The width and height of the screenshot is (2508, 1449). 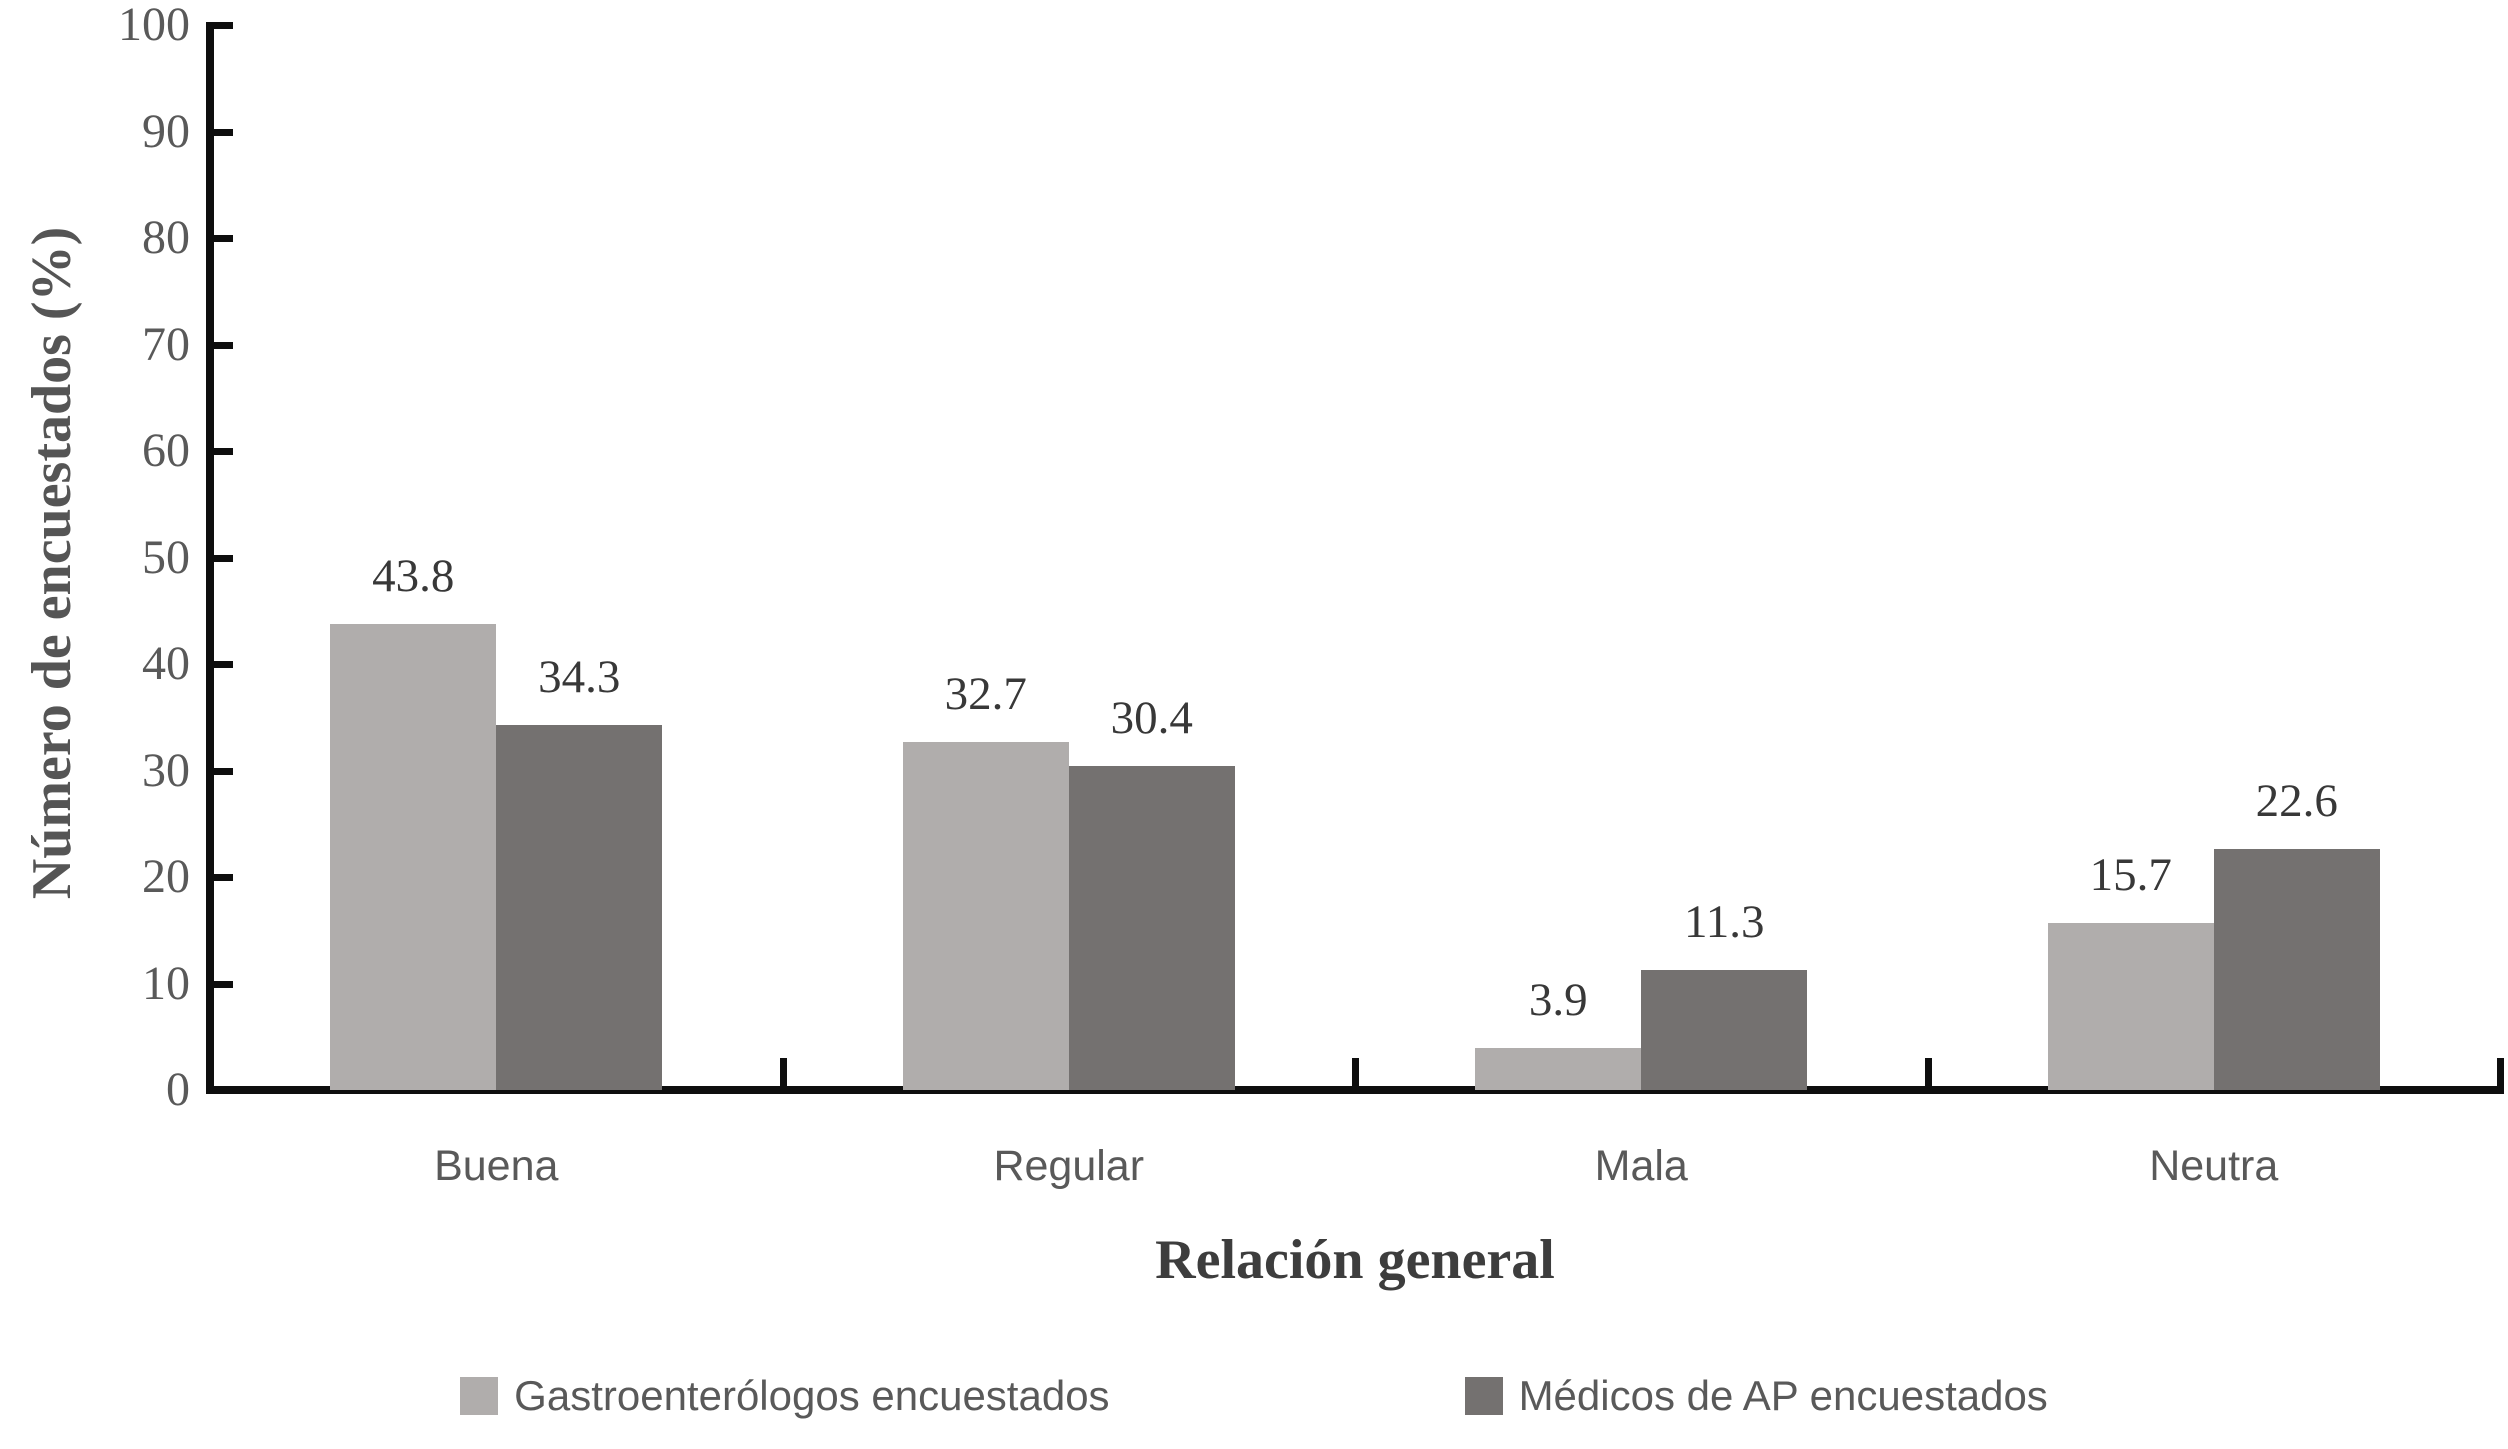 What do you see at coordinates (1355, 1090) in the screenshot?
I see `x-axis-line` at bounding box center [1355, 1090].